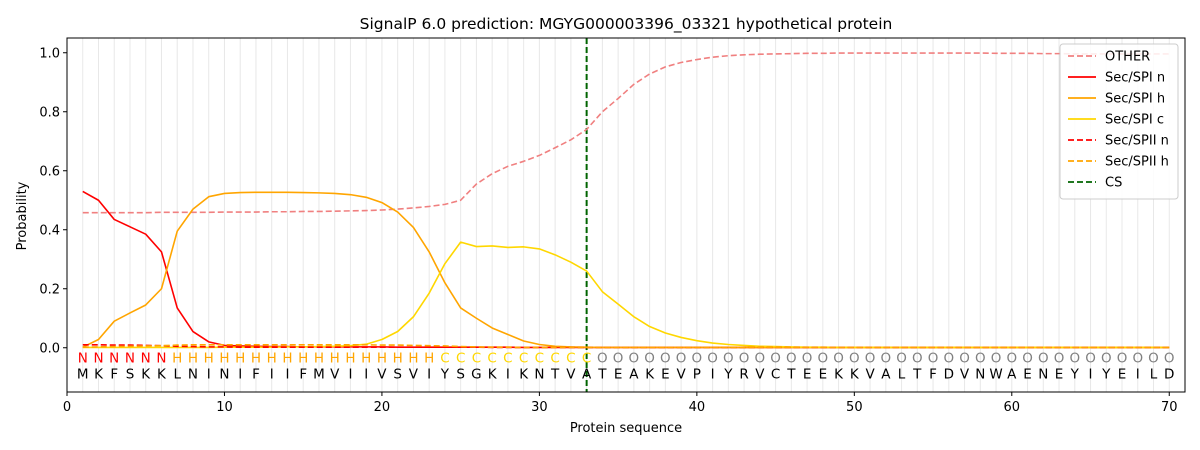  Describe the element at coordinates (476, 375) in the screenshot. I see `residue-letter: G` at that location.